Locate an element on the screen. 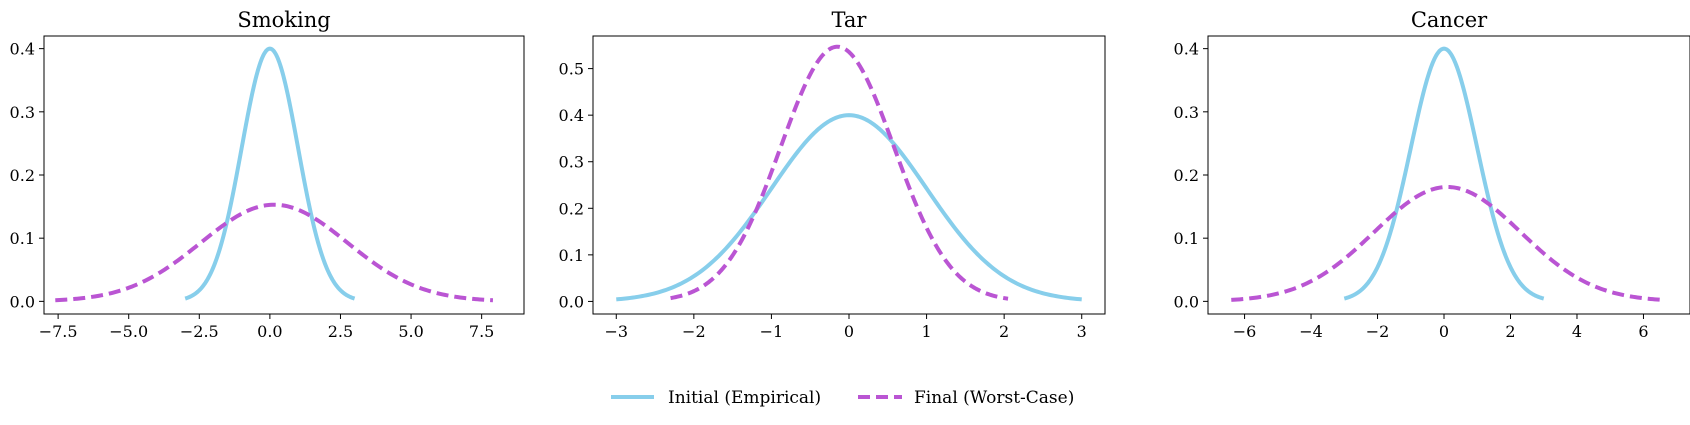  final-worst-case-curve-smoking is located at coordinates (274, 252).